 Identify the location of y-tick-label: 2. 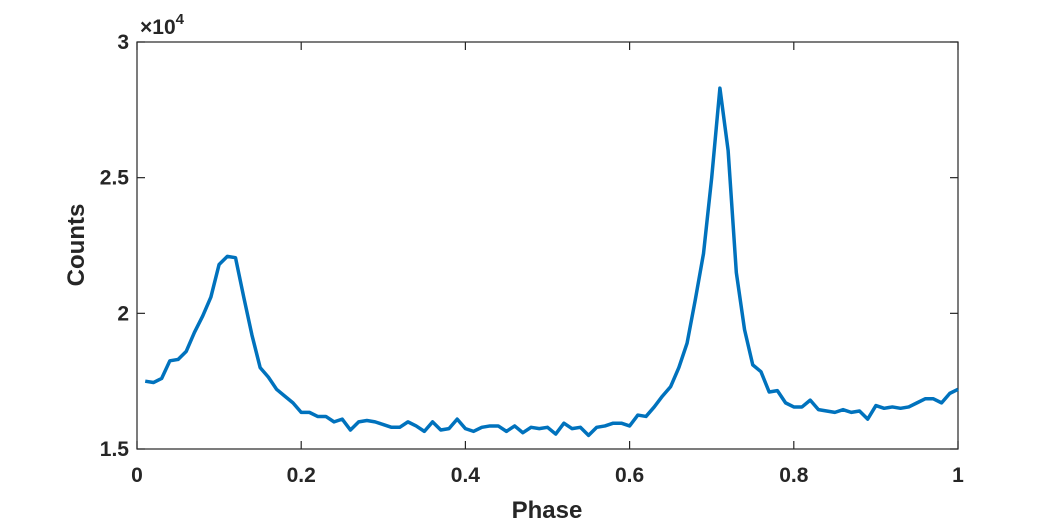
(123, 313).